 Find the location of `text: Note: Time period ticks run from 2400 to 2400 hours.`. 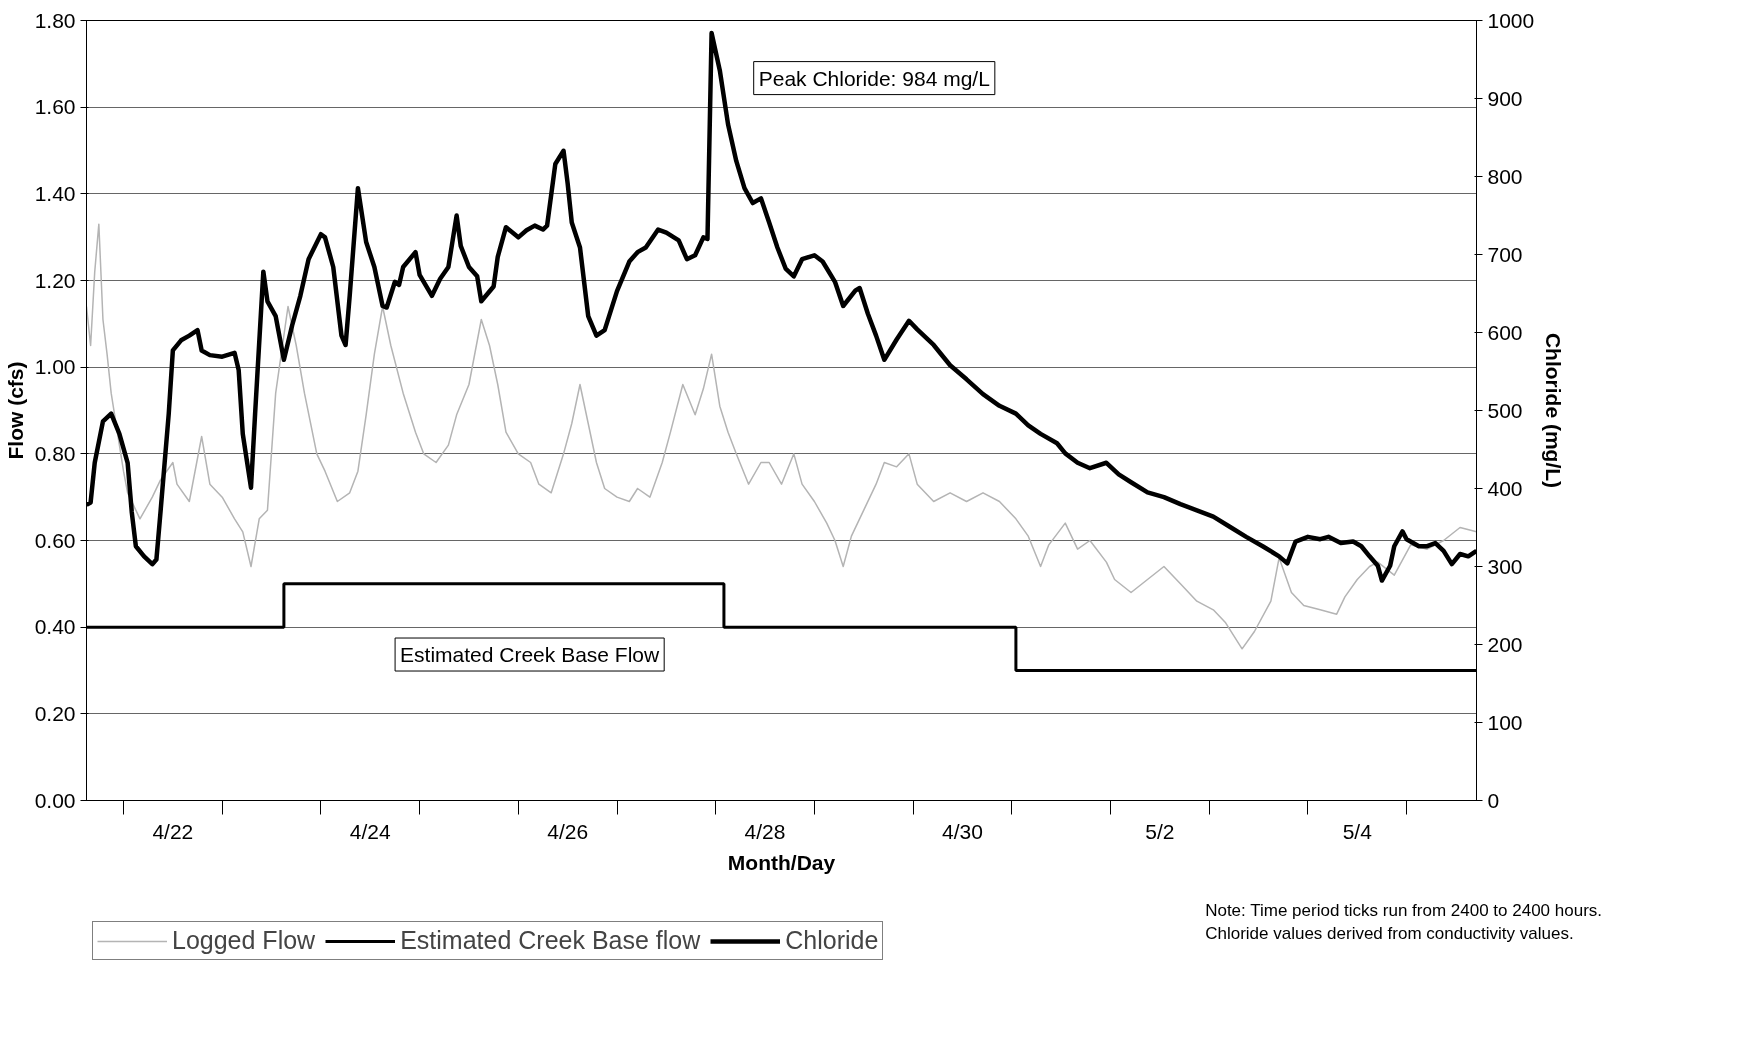

text: Note: Time period ticks run from 2400 to 2400 hours. is located at coordinates (1404, 911).